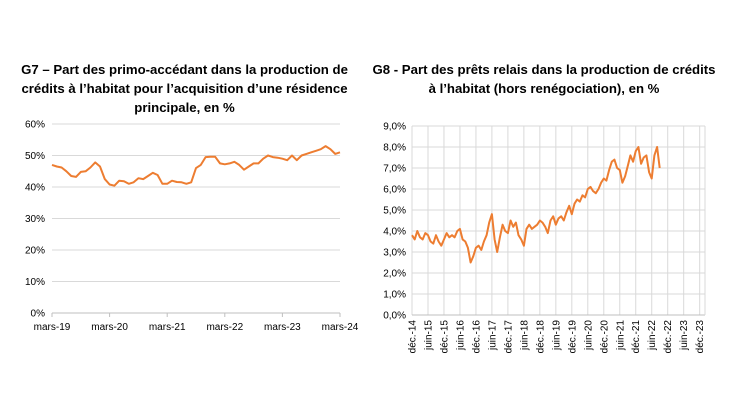 This screenshot has width=730, height=410. What do you see at coordinates (572, 337) in the screenshot?
I see `g8-x-tick-label: déc.-19` at bounding box center [572, 337].